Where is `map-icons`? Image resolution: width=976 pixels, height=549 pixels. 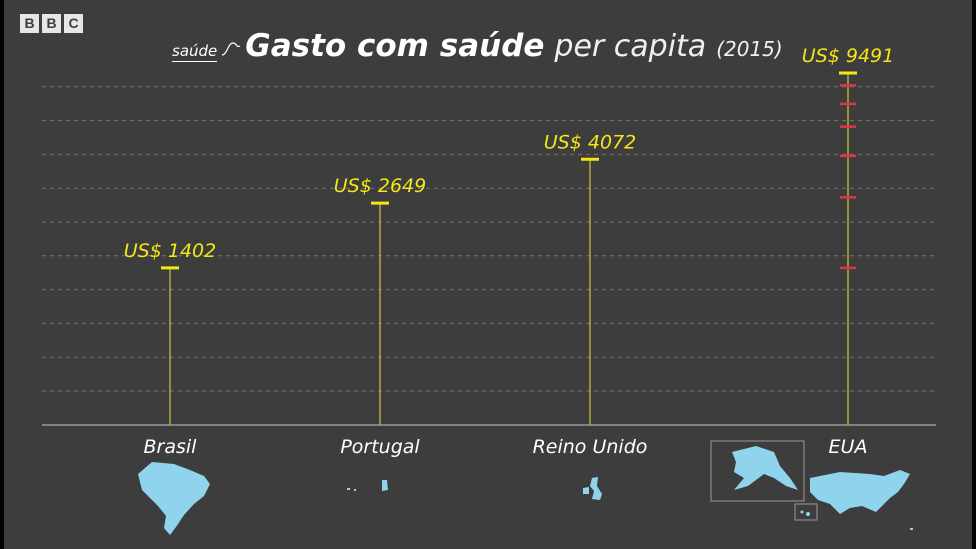 map-icons is located at coordinates (525, 487).